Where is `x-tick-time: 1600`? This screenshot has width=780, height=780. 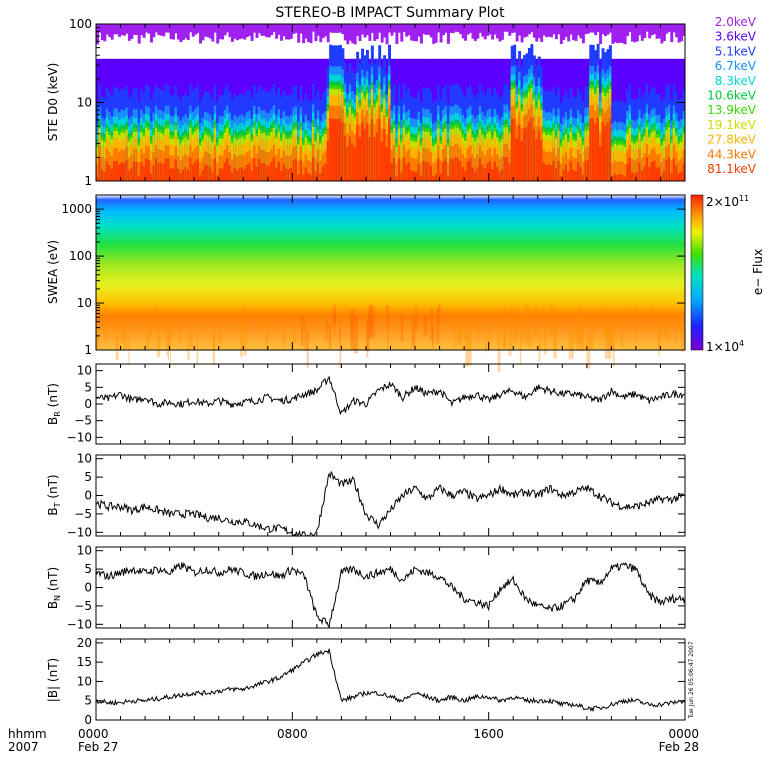
x-tick-time: 1600 is located at coordinates (488, 734).